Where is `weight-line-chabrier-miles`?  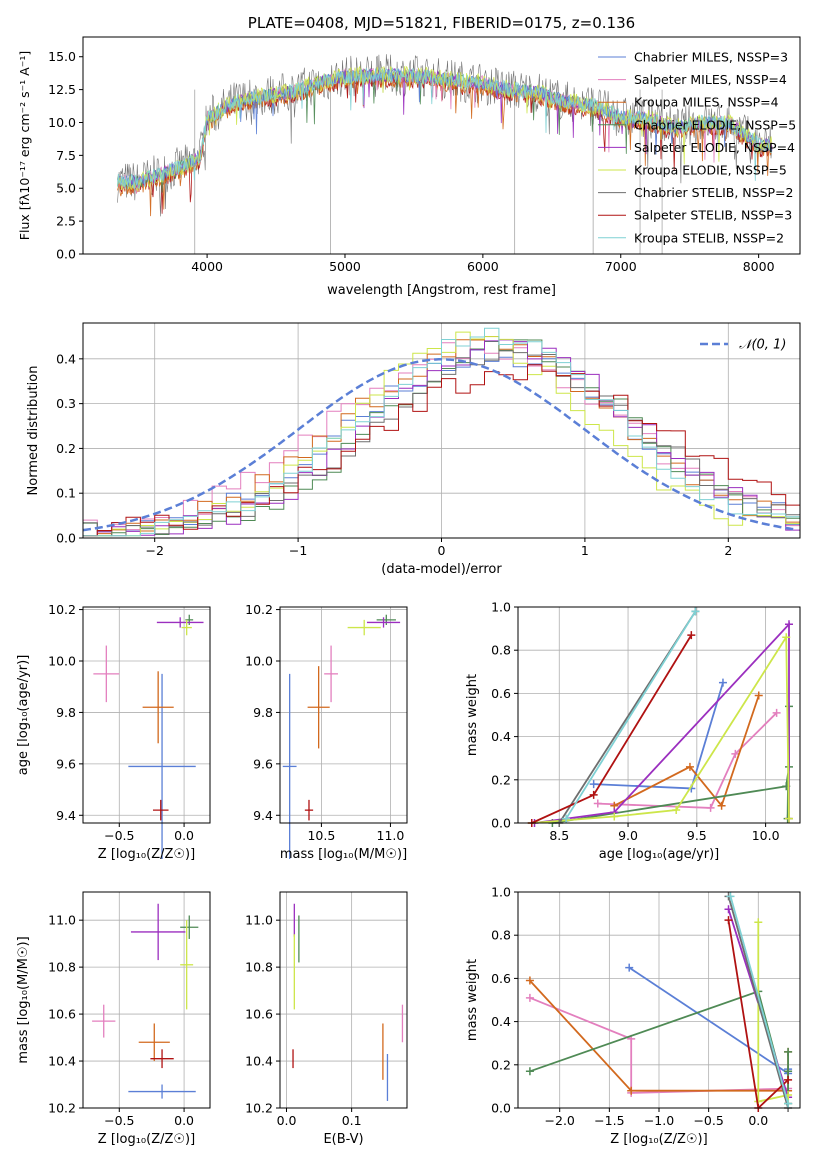 weight-line-chabrier-miles is located at coordinates (658, 736).